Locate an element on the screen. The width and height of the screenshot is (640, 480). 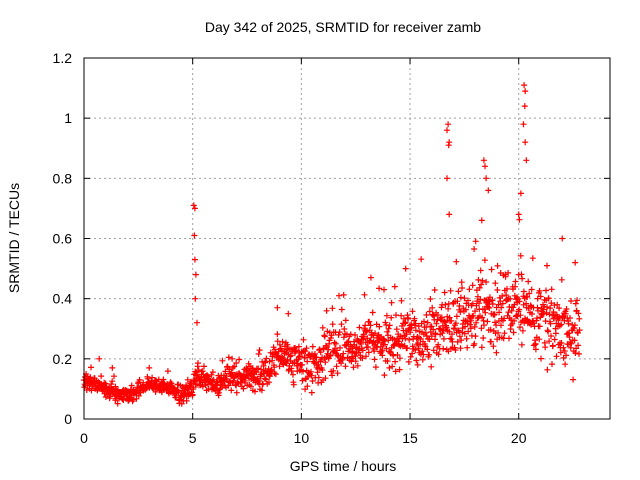
y-tick-label: 0.2 is located at coordinates (63, 359).